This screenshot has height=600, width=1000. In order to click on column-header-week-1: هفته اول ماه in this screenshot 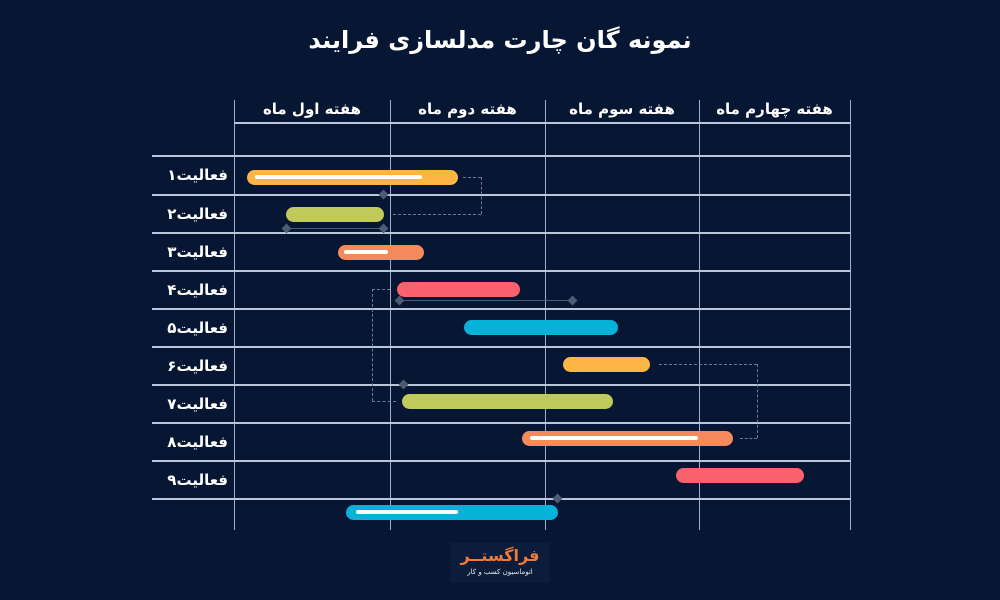, I will do `click(312, 109)`.